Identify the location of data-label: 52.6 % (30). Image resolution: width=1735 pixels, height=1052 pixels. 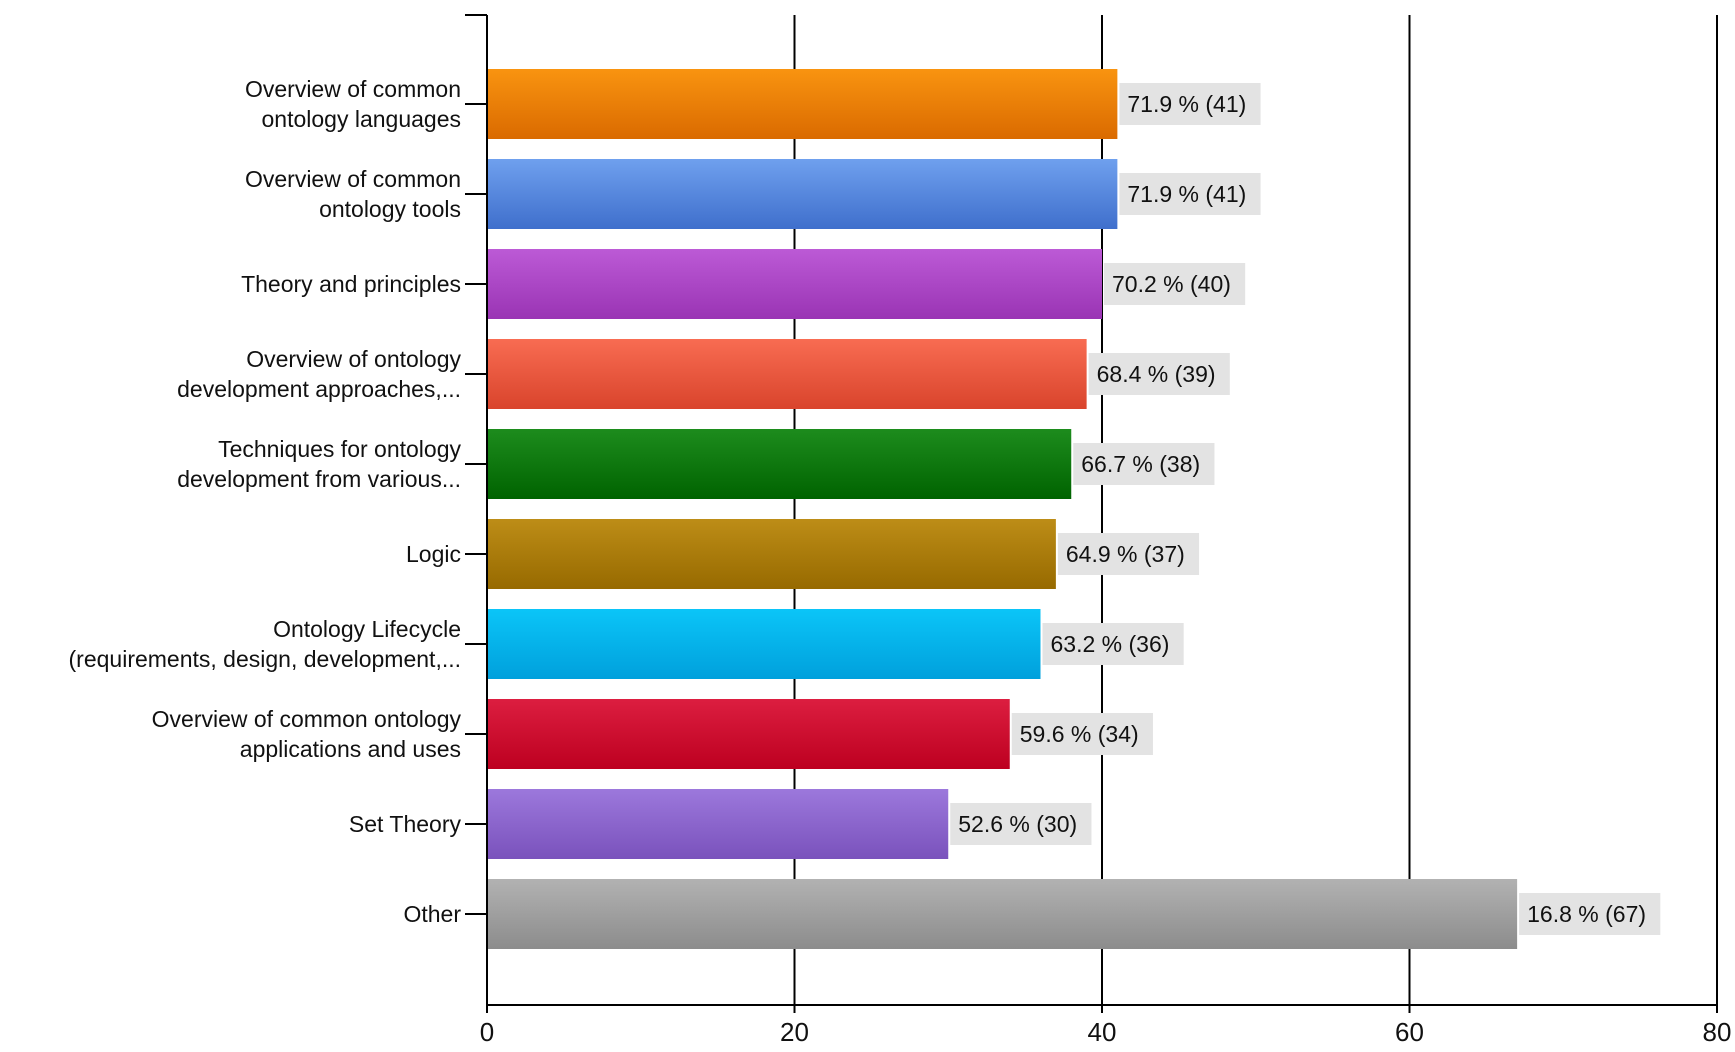
(1017, 824).